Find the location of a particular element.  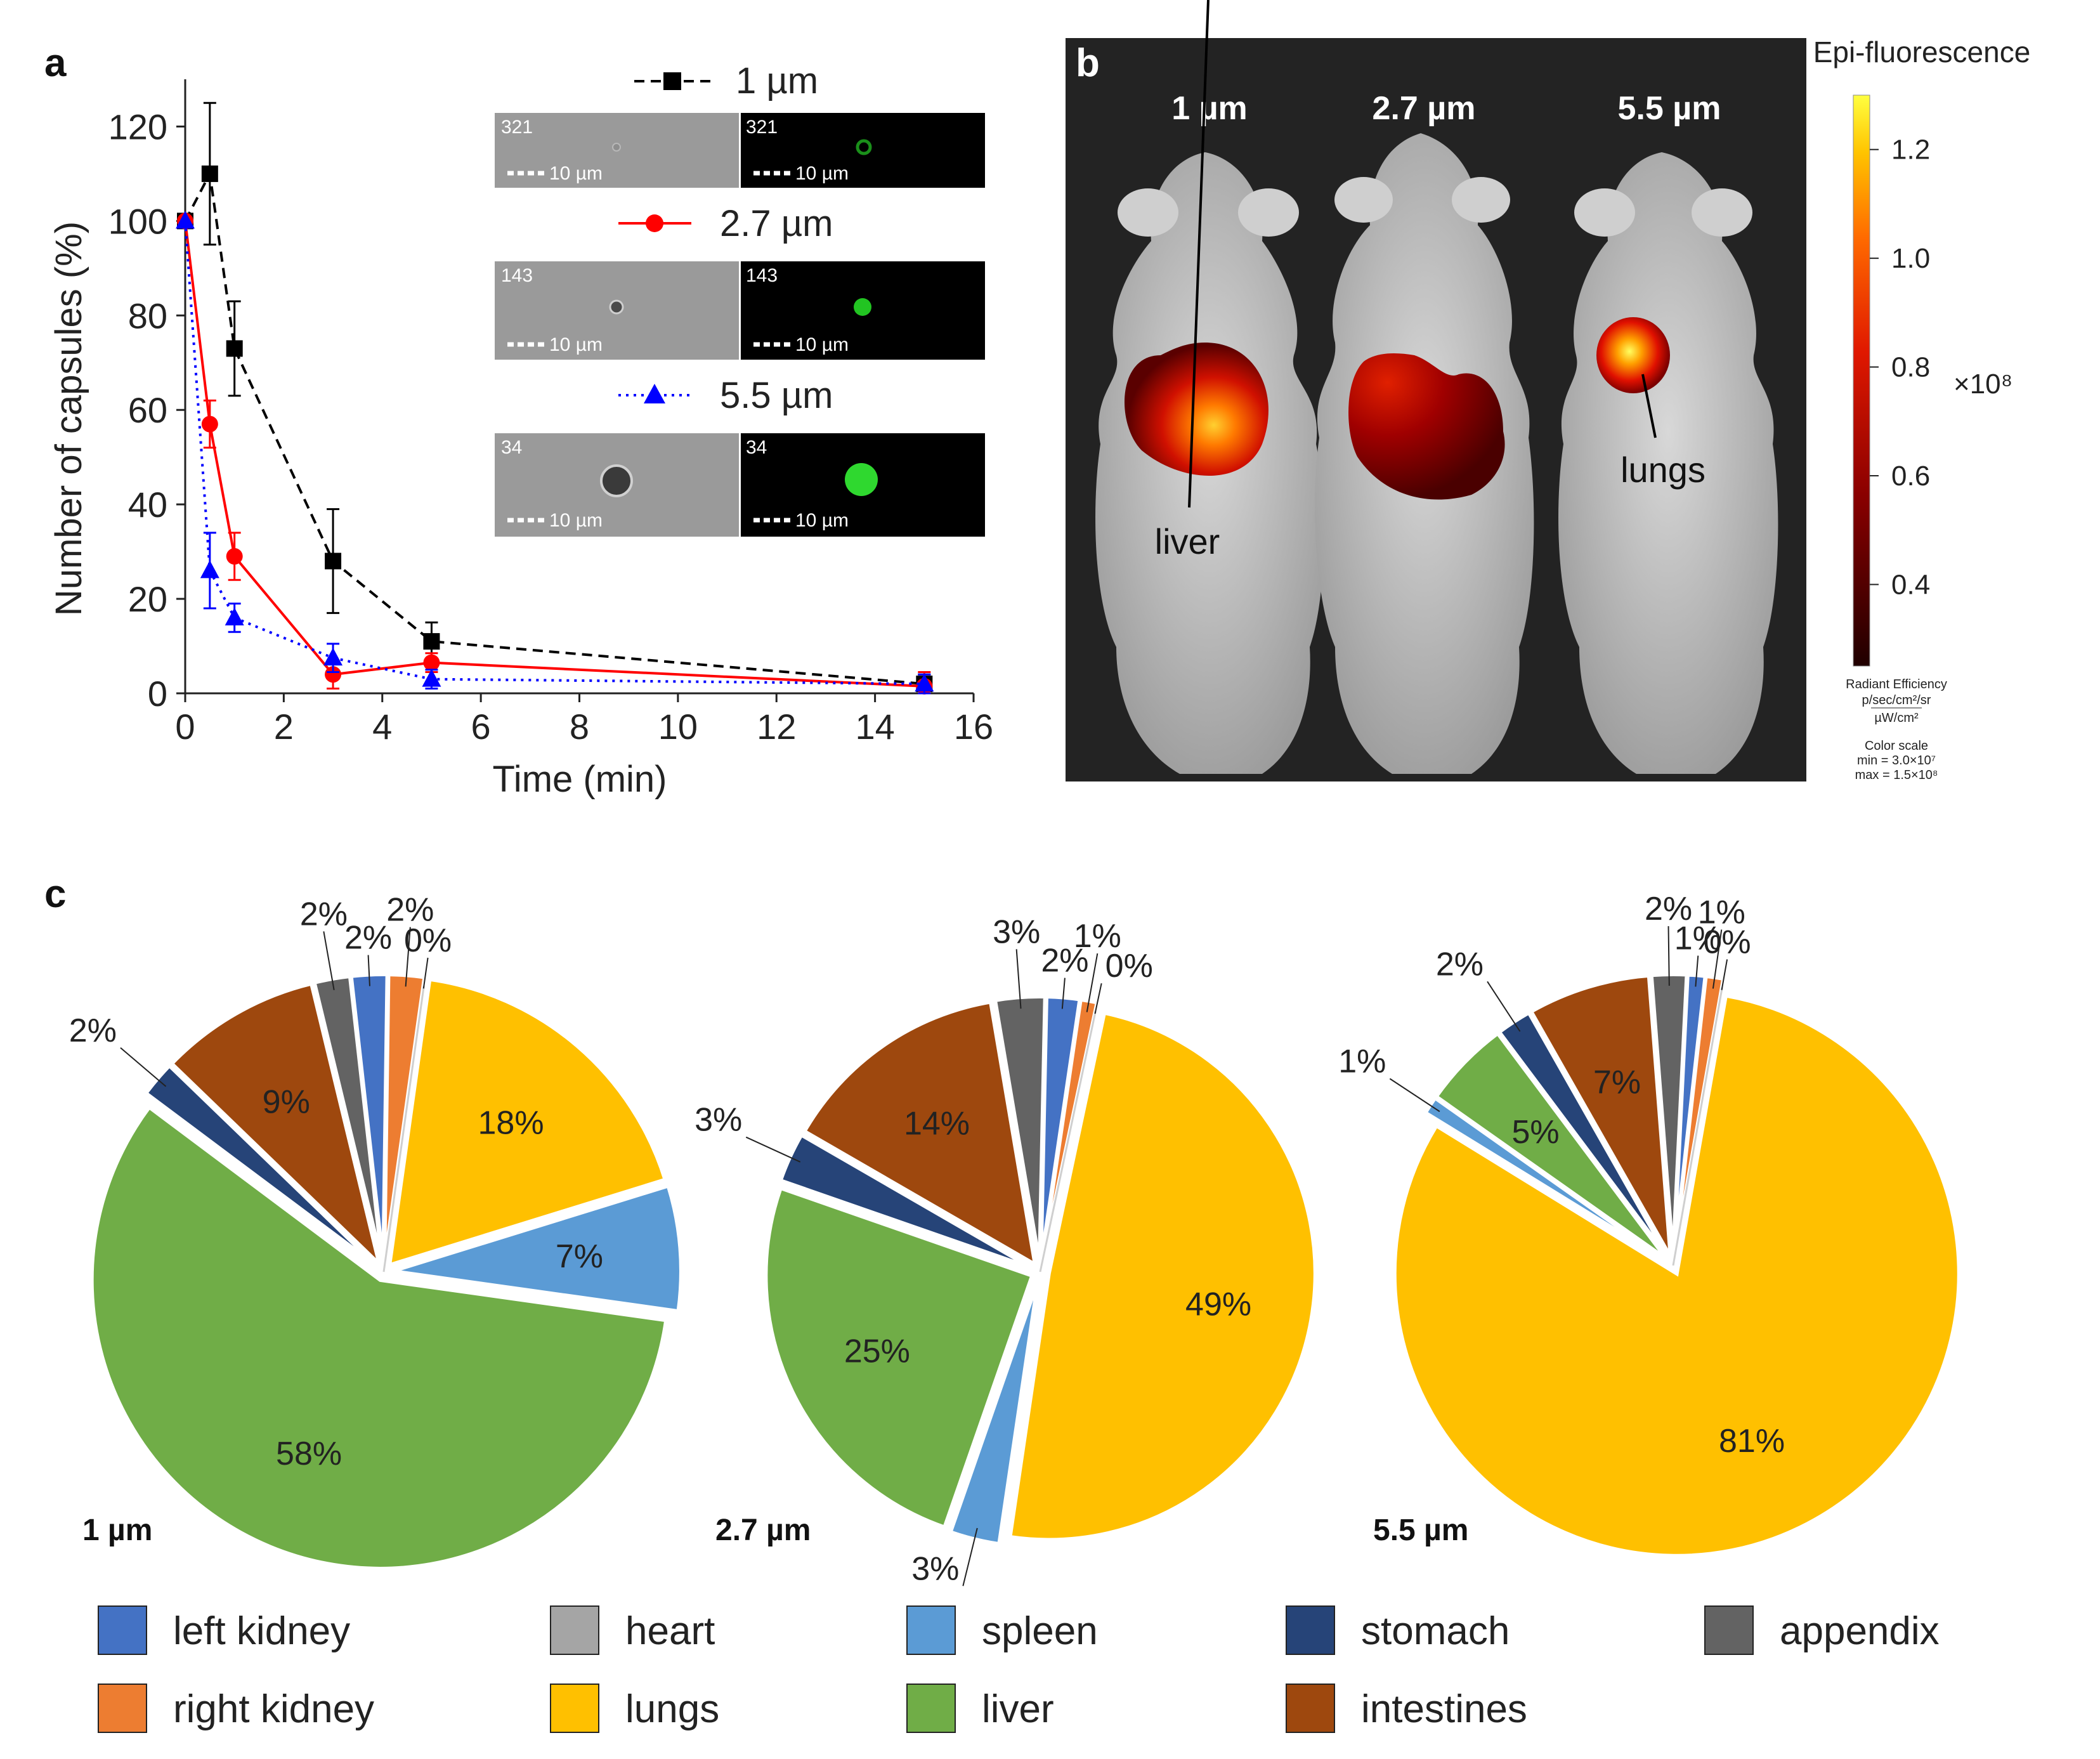

pie-label-intestines: 14% is located at coordinates (937, 1123).